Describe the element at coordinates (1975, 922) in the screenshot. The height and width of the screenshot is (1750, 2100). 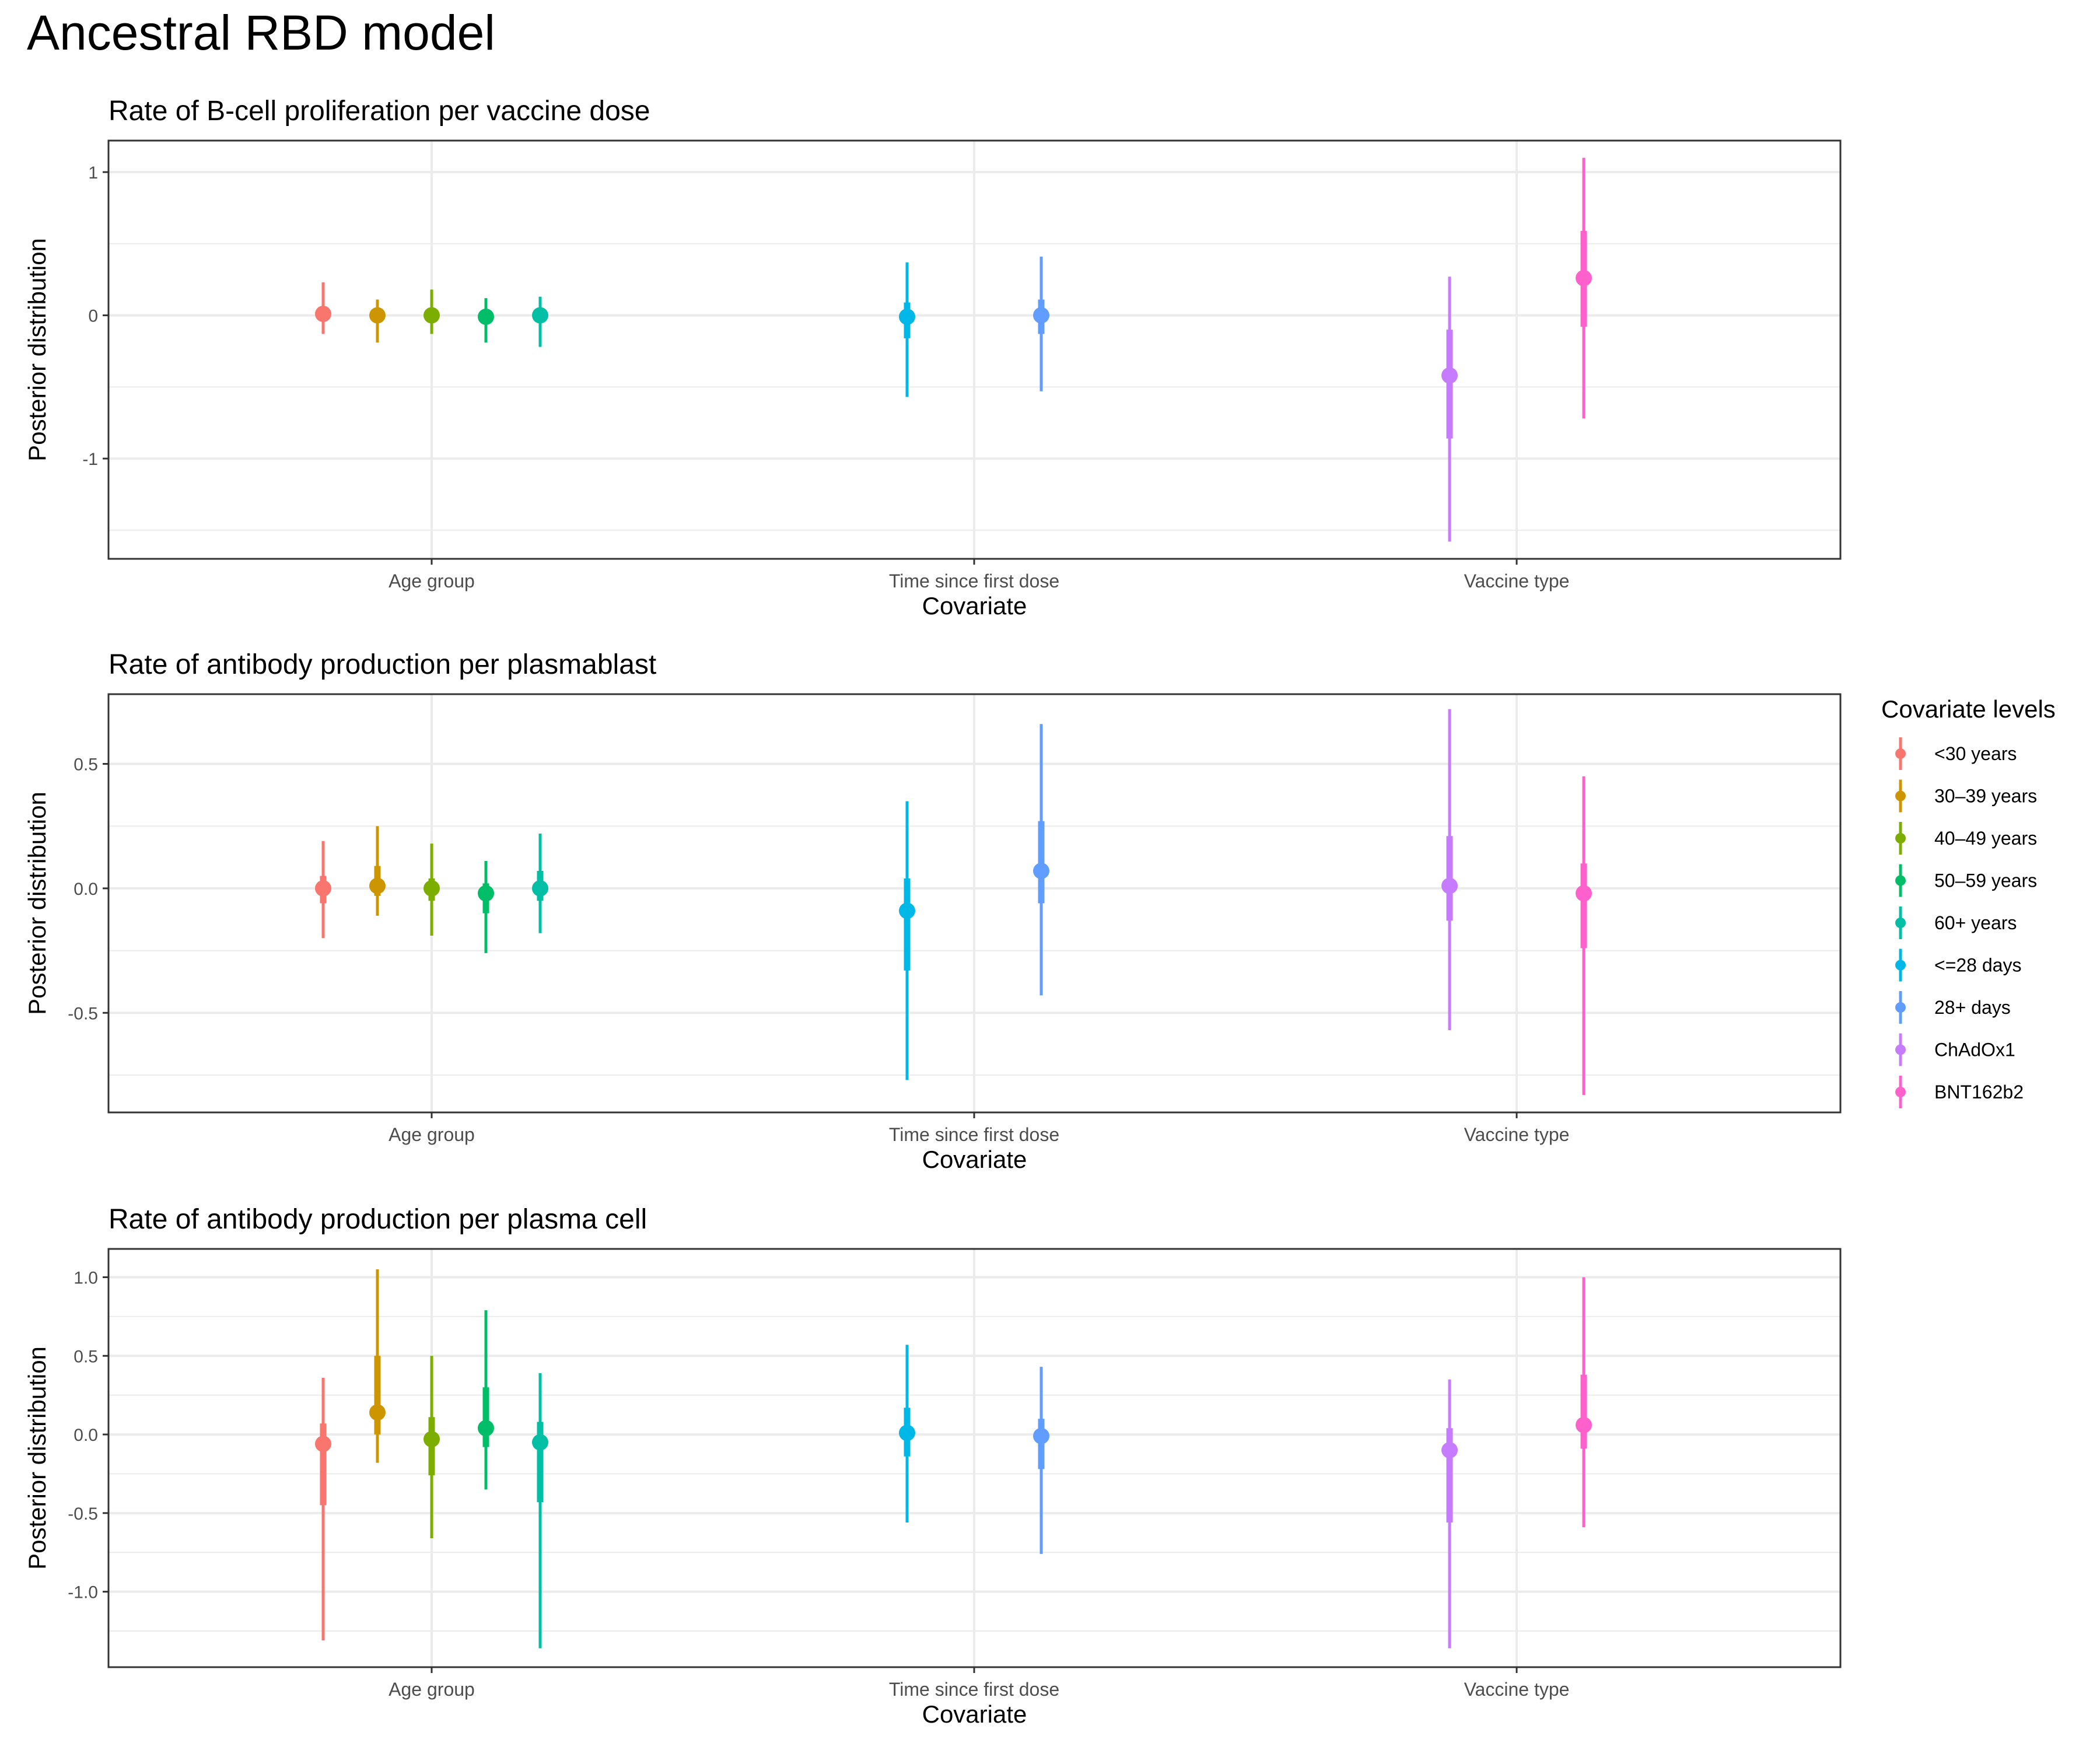
I see `legend-label: 60+ years` at that location.